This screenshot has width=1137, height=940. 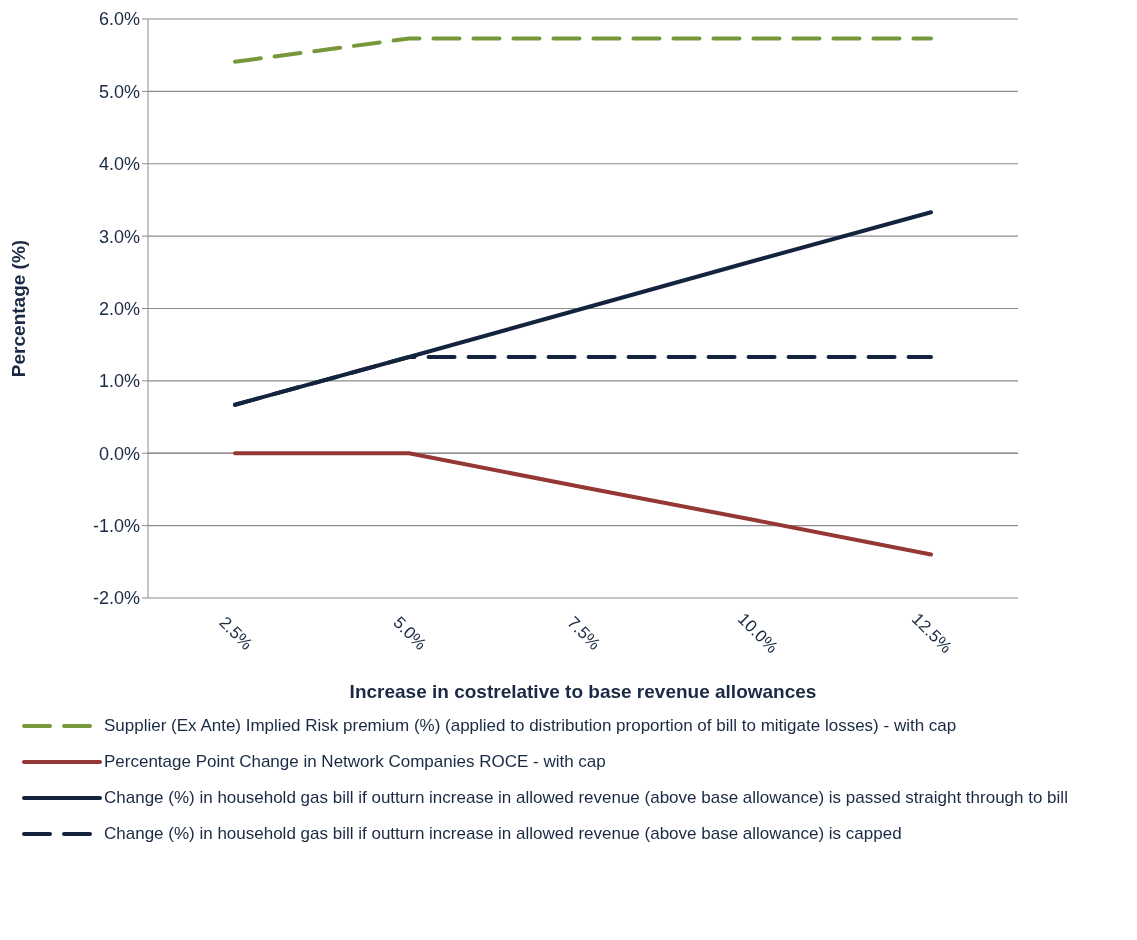 What do you see at coordinates (119, 381) in the screenshot?
I see `y-tick-label: 1.0%` at bounding box center [119, 381].